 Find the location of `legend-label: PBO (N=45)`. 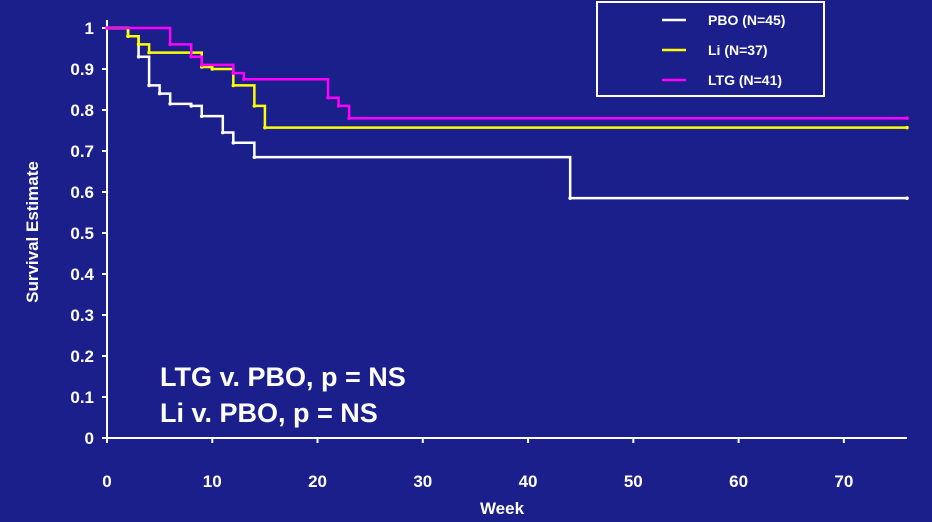

legend-label: PBO (N=45) is located at coordinates (746, 20).